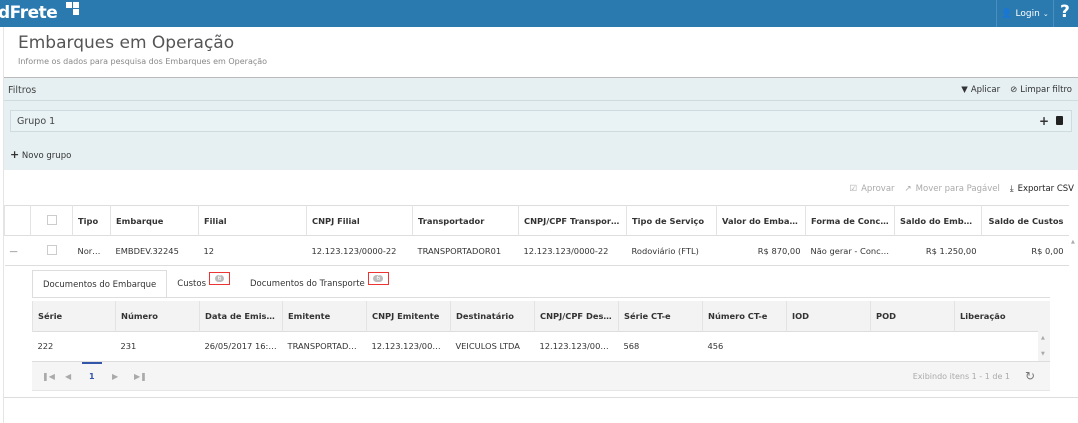  Describe the element at coordinates (115, 376) in the screenshot. I see `next-page-icon: ▶` at that location.